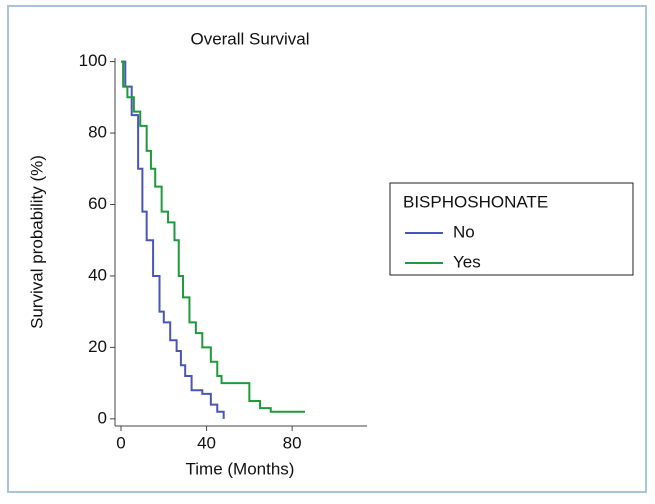 The height and width of the screenshot is (504, 655). Describe the element at coordinates (206, 442) in the screenshot. I see `x-tick-label: 40` at that location.